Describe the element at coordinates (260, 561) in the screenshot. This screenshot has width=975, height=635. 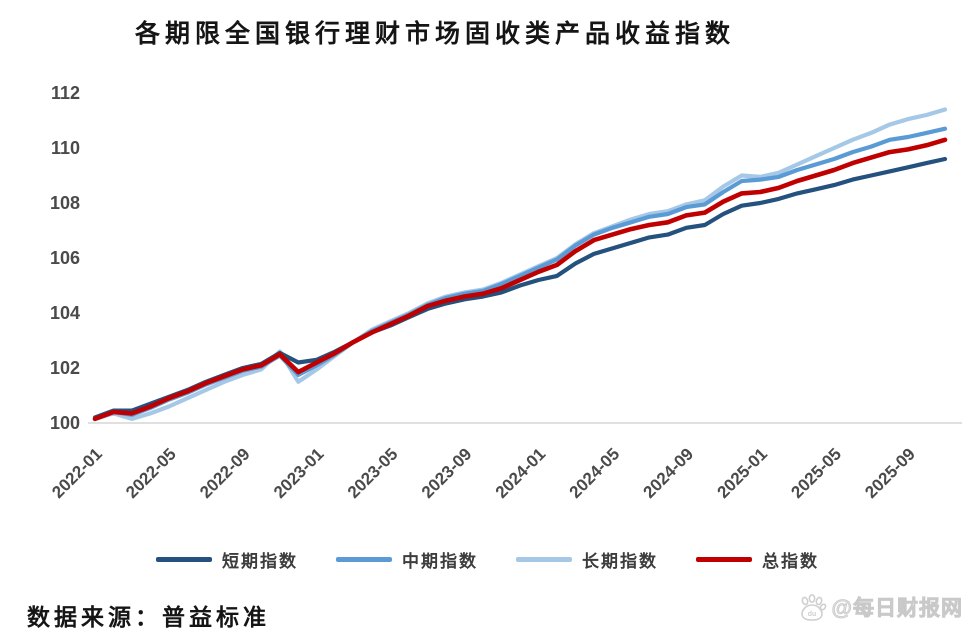
I see `legend-label-short-term-index: 短期指数` at that location.